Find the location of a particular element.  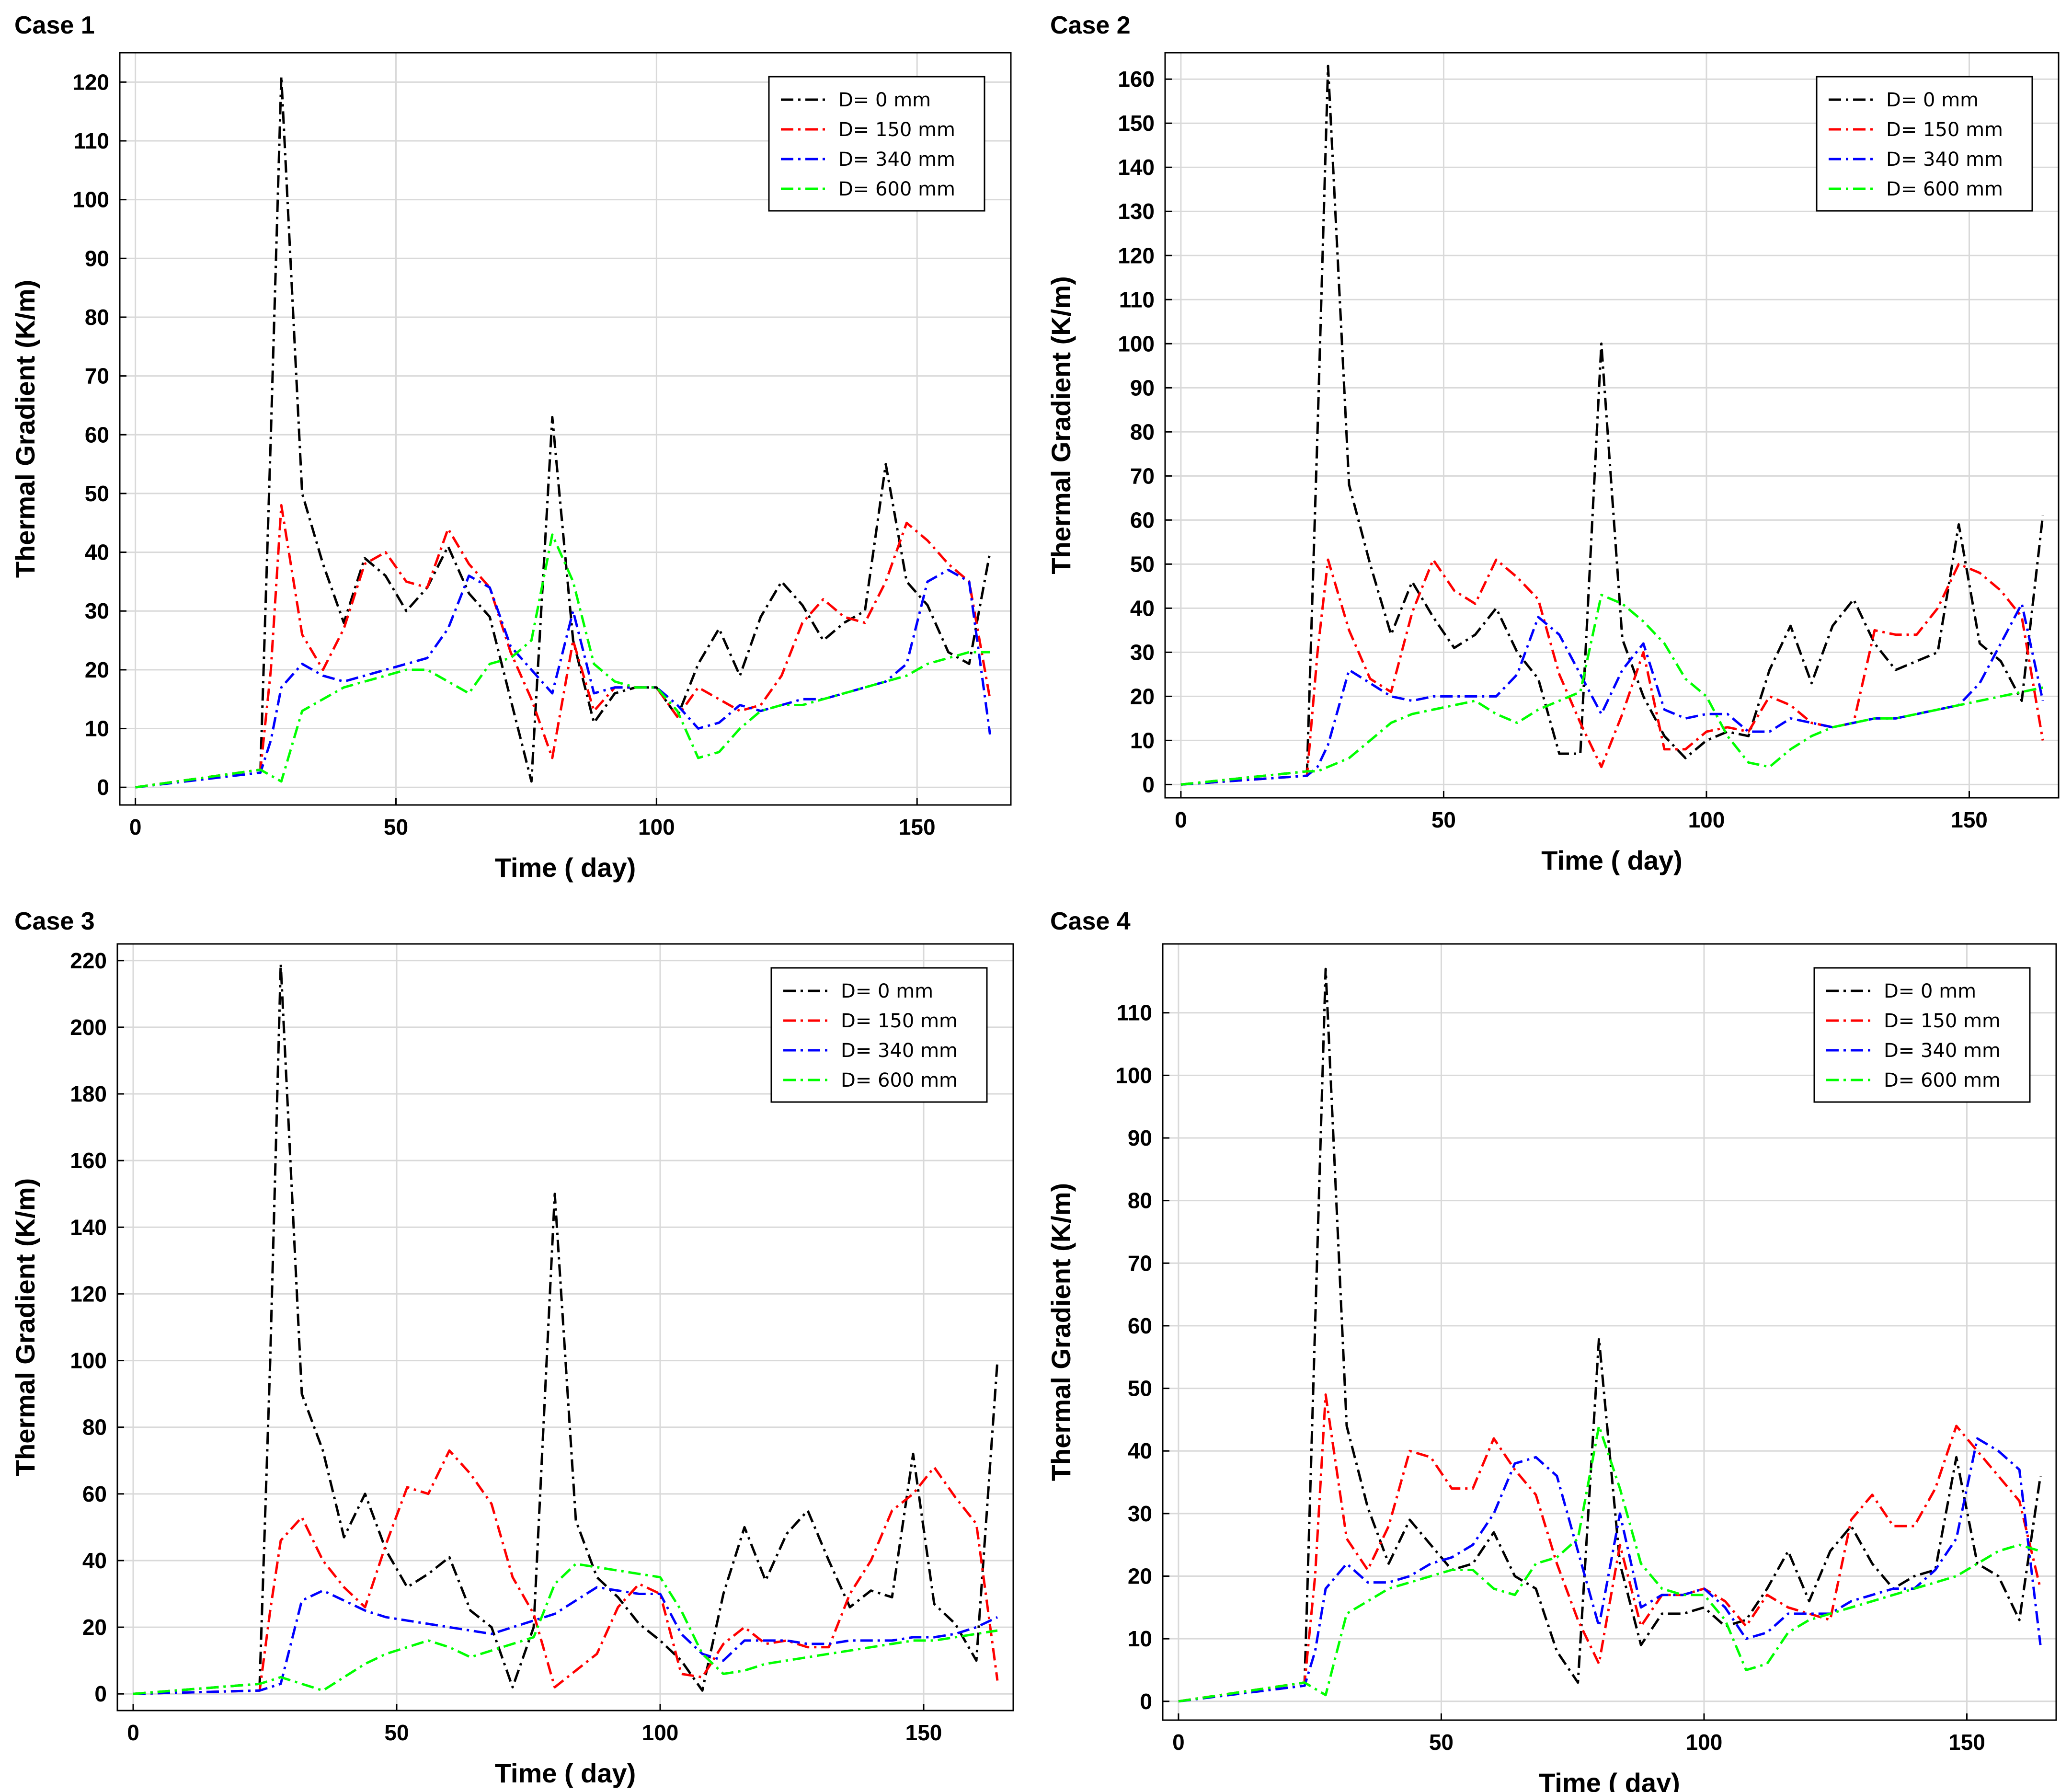

y-tick-label: 200 is located at coordinates (88, 1027).